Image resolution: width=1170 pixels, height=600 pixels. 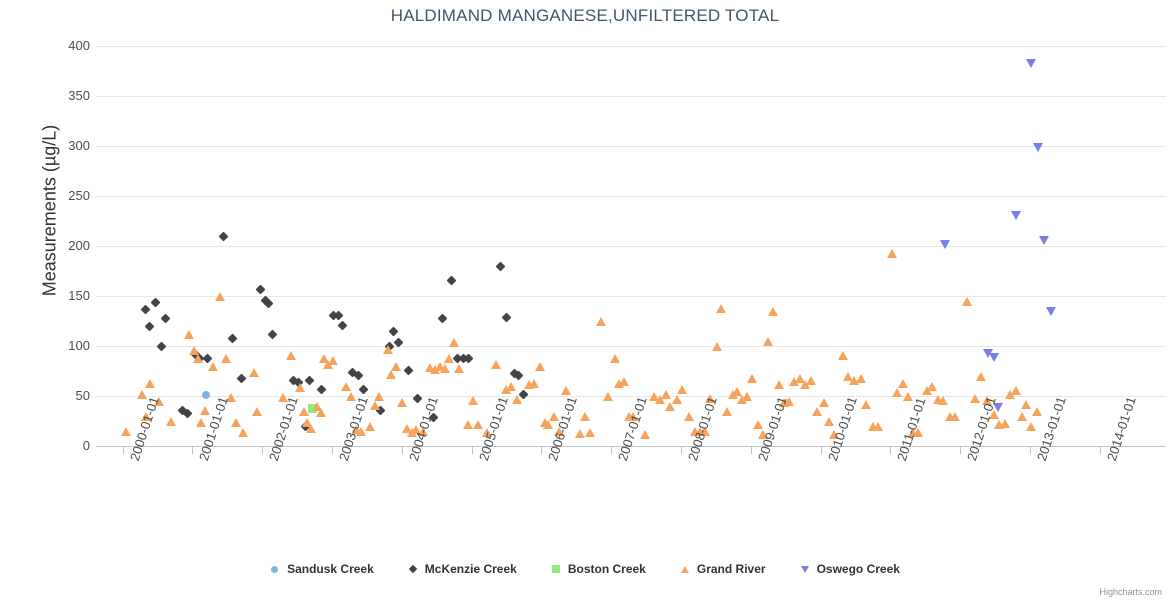 I want to click on legend-item-grand-river: Grand River, so click(x=723, y=569).